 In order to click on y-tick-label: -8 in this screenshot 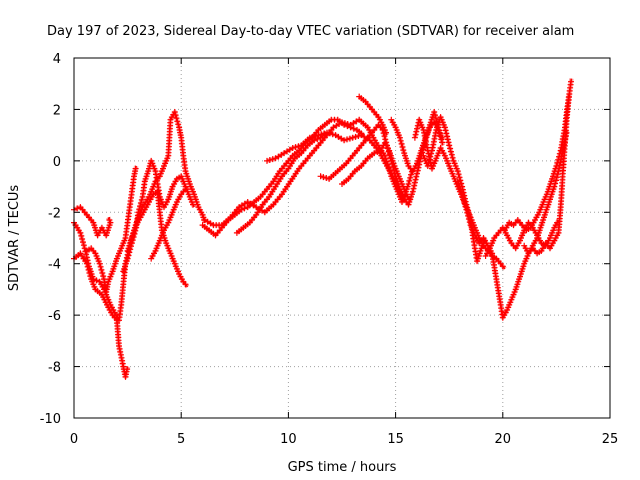, I will do `click(54, 368)`.